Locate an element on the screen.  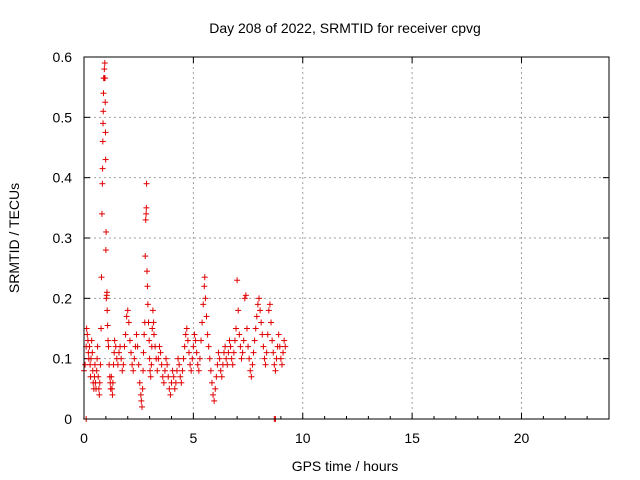
x-tick-label: 0 is located at coordinates (84, 438).